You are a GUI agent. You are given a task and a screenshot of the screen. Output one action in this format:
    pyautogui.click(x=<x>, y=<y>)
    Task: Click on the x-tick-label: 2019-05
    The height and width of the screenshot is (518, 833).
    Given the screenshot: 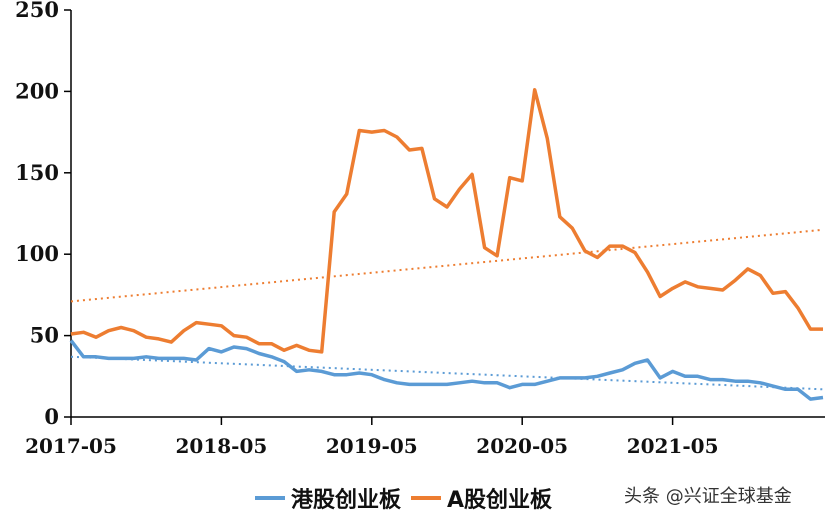 What is the action you would take?
    pyautogui.click(x=372, y=446)
    